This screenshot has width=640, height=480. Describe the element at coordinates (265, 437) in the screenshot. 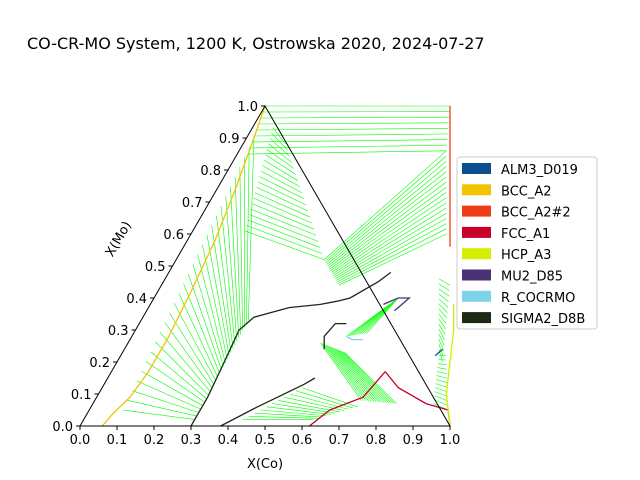

I see `x-axis-ticks: 0.0 0.1 0.2 0.3 0.4 0.5 0.6 0.7 0.8 0.9 1.0` at that location.